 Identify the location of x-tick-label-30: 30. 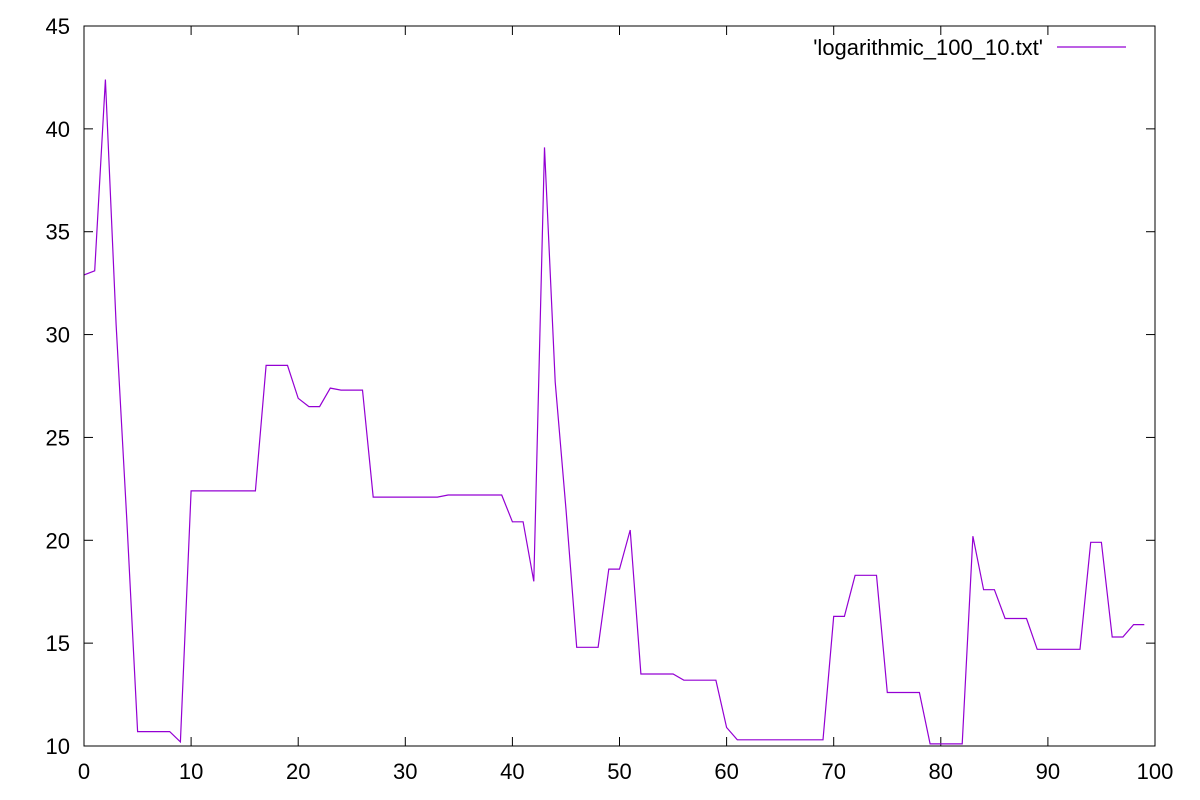
(405, 771).